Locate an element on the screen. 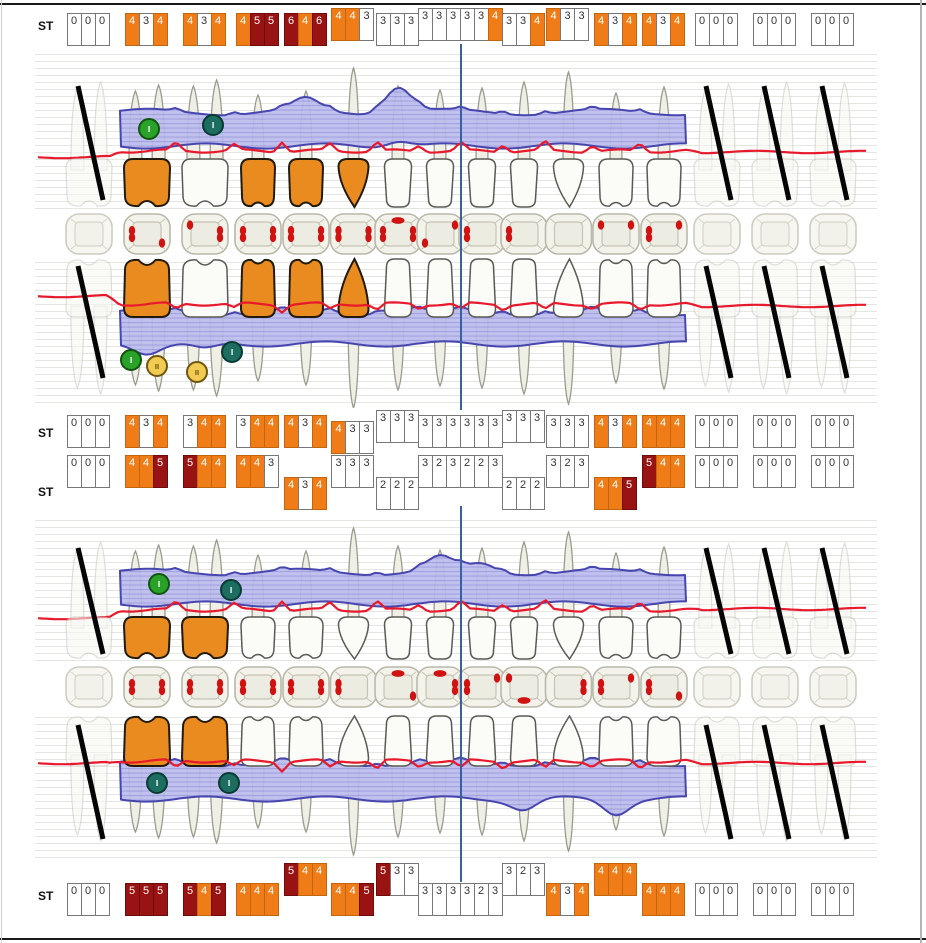  furcation-grade-II-marker: II is located at coordinates (197, 372).